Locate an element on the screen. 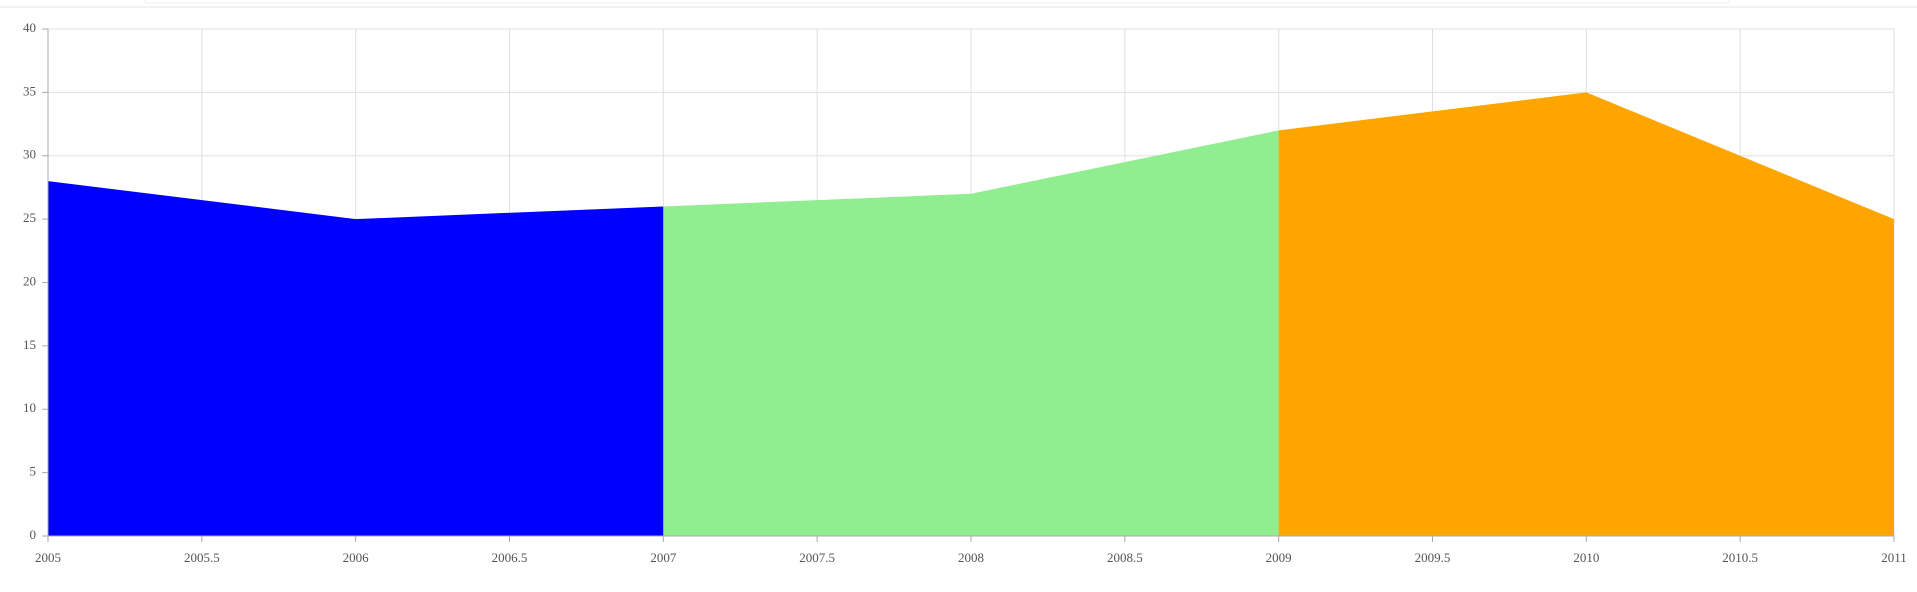  y-tick-label: 35 is located at coordinates (29, 90).